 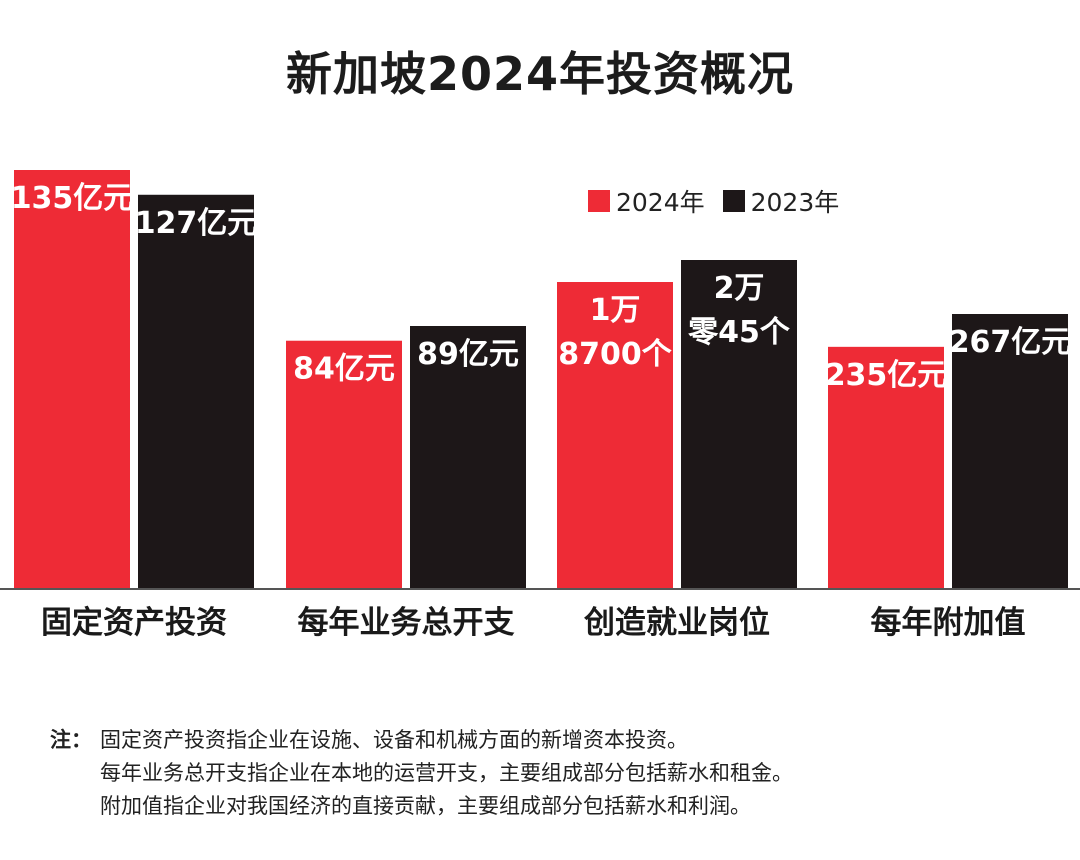 What do you see at coordinates (540, 74) in the screenshot?
I see `chart-title: 新加坡2024年投资概况` at bounding box center [540, 74].